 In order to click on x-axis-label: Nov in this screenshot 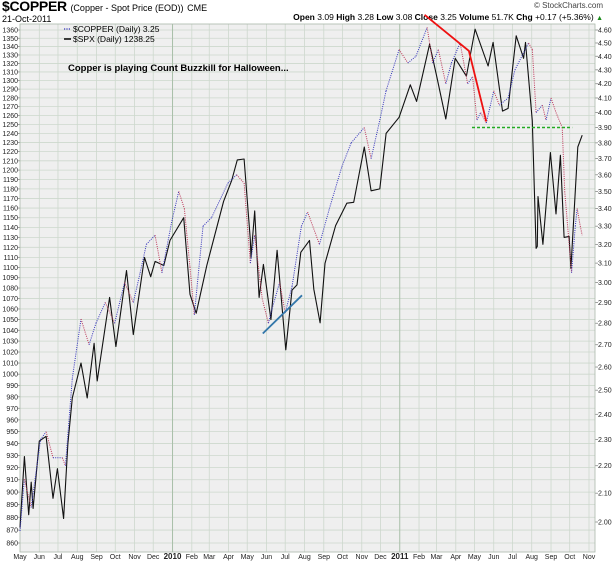, I will do `click(134, 557)`.